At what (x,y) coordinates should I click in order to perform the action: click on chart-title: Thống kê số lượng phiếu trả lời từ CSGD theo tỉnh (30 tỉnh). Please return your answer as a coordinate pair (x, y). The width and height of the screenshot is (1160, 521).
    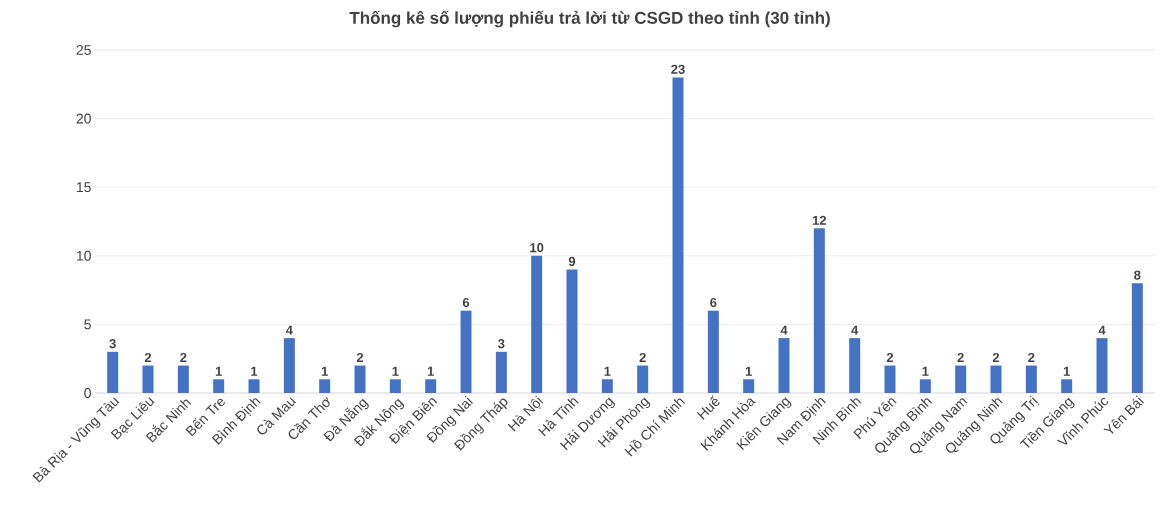
    Looking at the image, I should click on (589, 19).